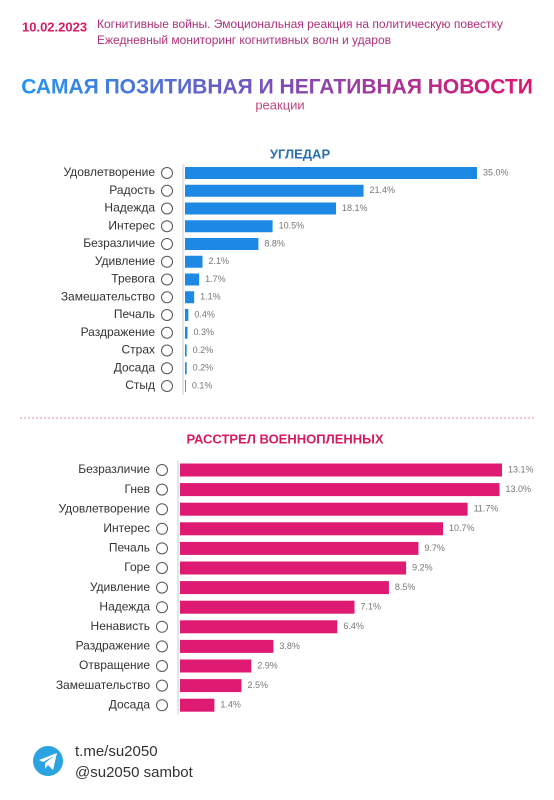 This screenshot has height=800, width=554. What do you see at coordinates (289, 646) in the screenshot?
I see `value-label: 3.8%` at bounding box center [289, 646].